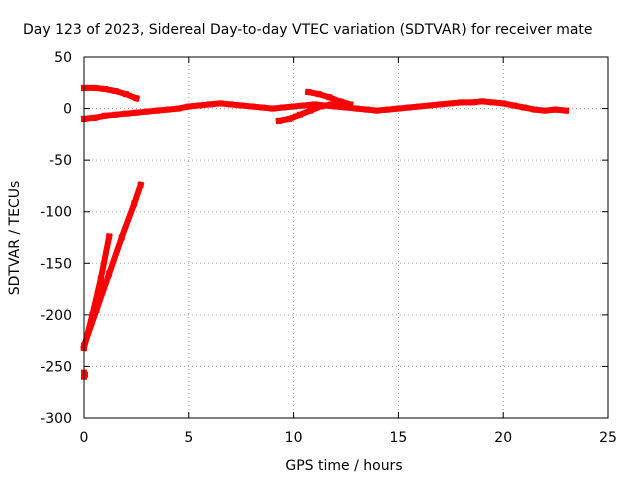 The width and height of the screenshot is (640, 480). I want to click on x-tick-label: 25, so click(608, 438).